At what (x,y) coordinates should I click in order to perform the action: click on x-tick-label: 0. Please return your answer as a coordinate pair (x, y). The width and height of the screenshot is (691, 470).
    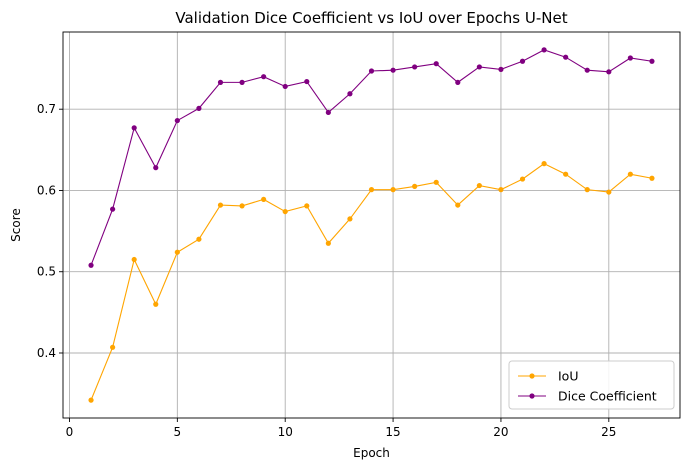
    Looking at the image, I should click on (70, 432).